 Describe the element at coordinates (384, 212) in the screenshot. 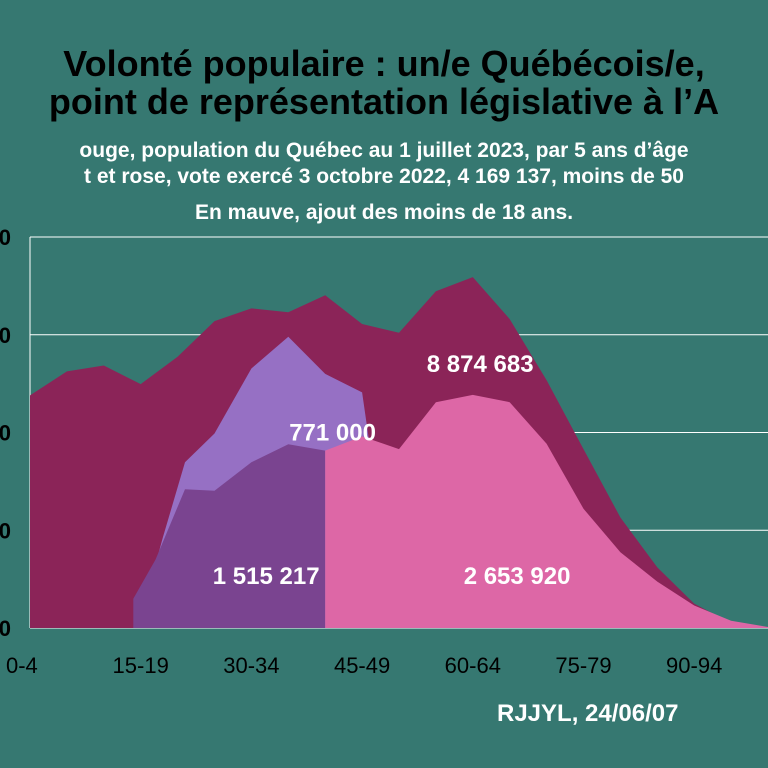

I see `chart-subtitle-line-3: En mauve, ajout des moins de 18 ans.` at that location.